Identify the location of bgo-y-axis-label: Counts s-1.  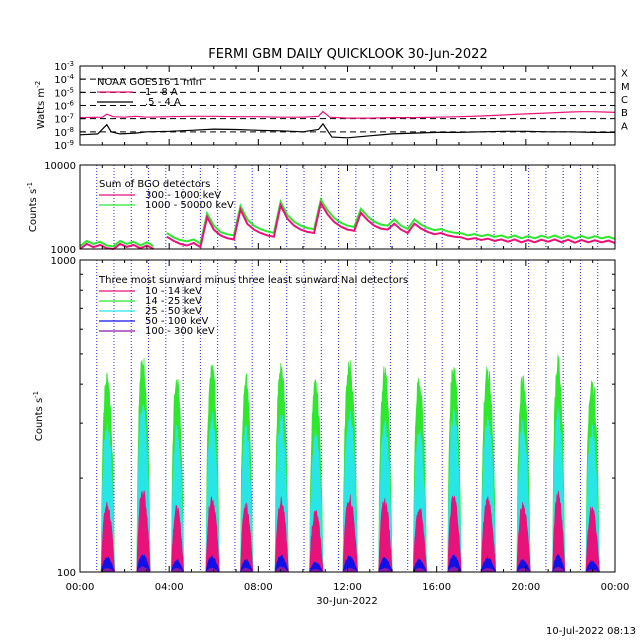
(32, 207).